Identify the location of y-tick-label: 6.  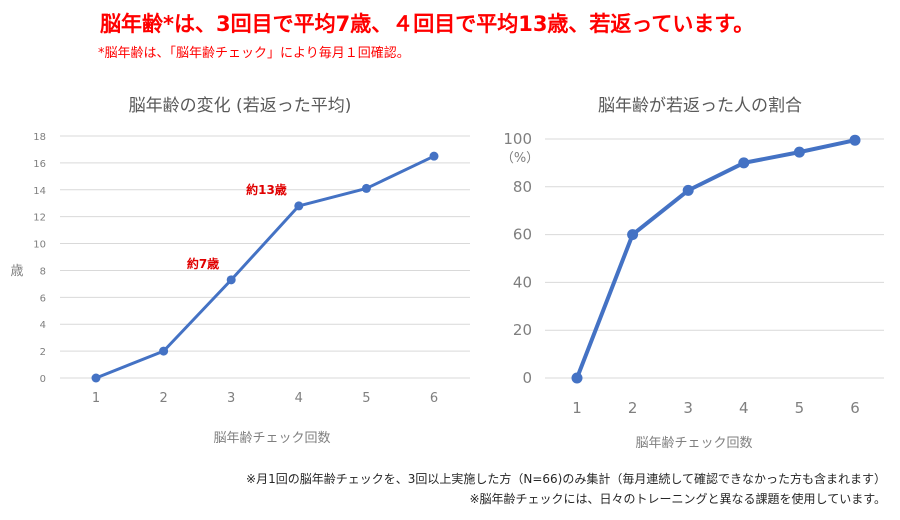
(43, 298).